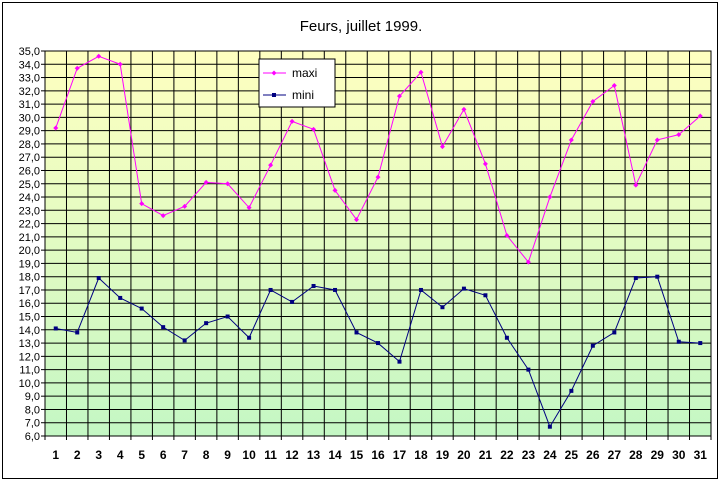 The height and width of the screenshot is (483, 722). Describe the element at coordinates (636, 455) in the screenshot. I see `x-tick-label: 28` at that location.